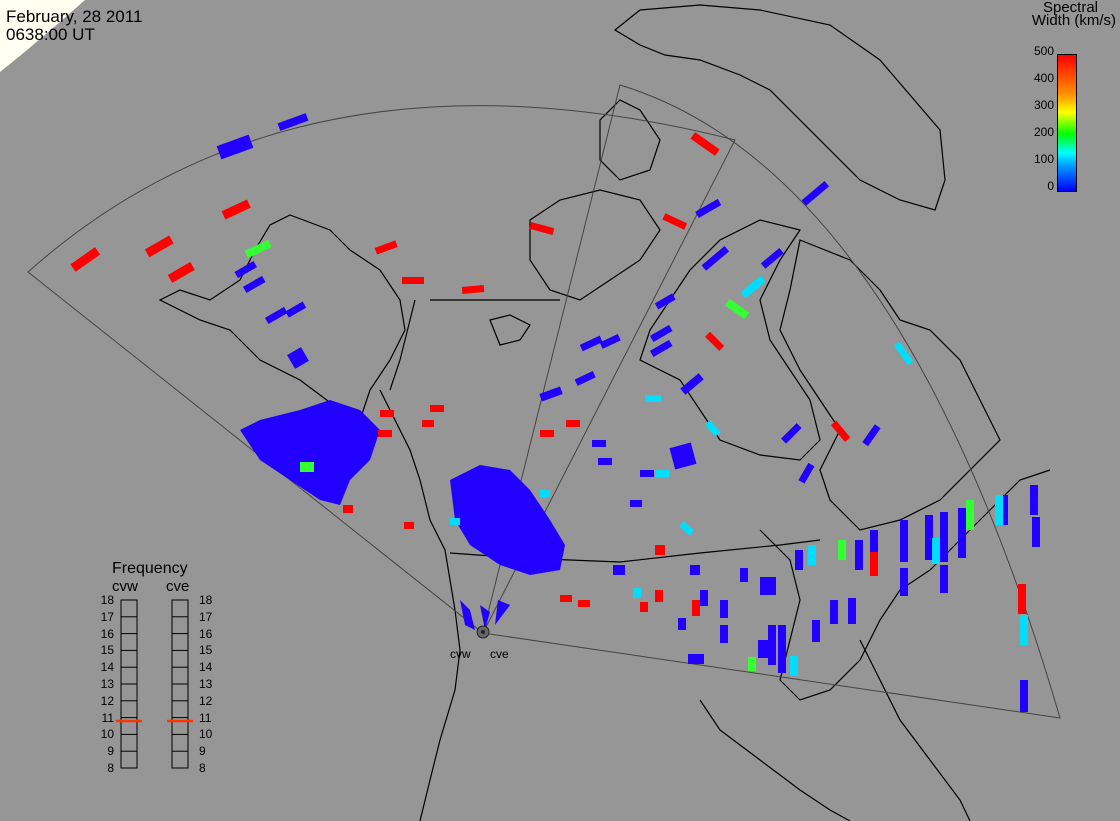 This screenshot has width=1120, height=821. I want to click on colorbar-title-line2: Width (km/s), so click(1073, 20).